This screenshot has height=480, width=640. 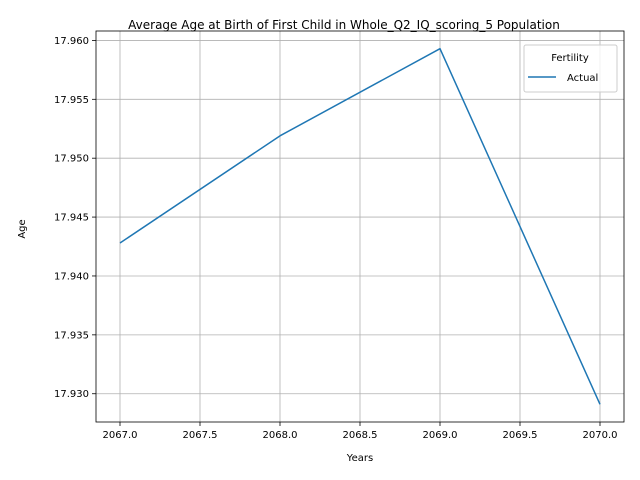 I want to click on y-tick-label: 17.955, so click(x=71, y=100).